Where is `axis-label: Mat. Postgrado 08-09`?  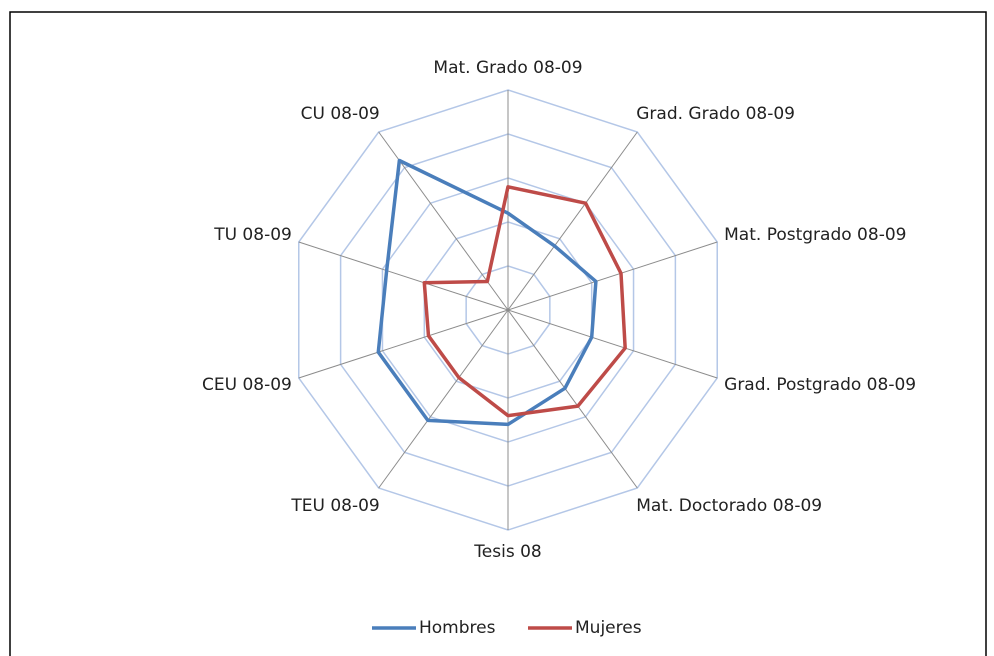
axis-label: Mat. Postgrado 08-09 is located at coordinates (815, 235).